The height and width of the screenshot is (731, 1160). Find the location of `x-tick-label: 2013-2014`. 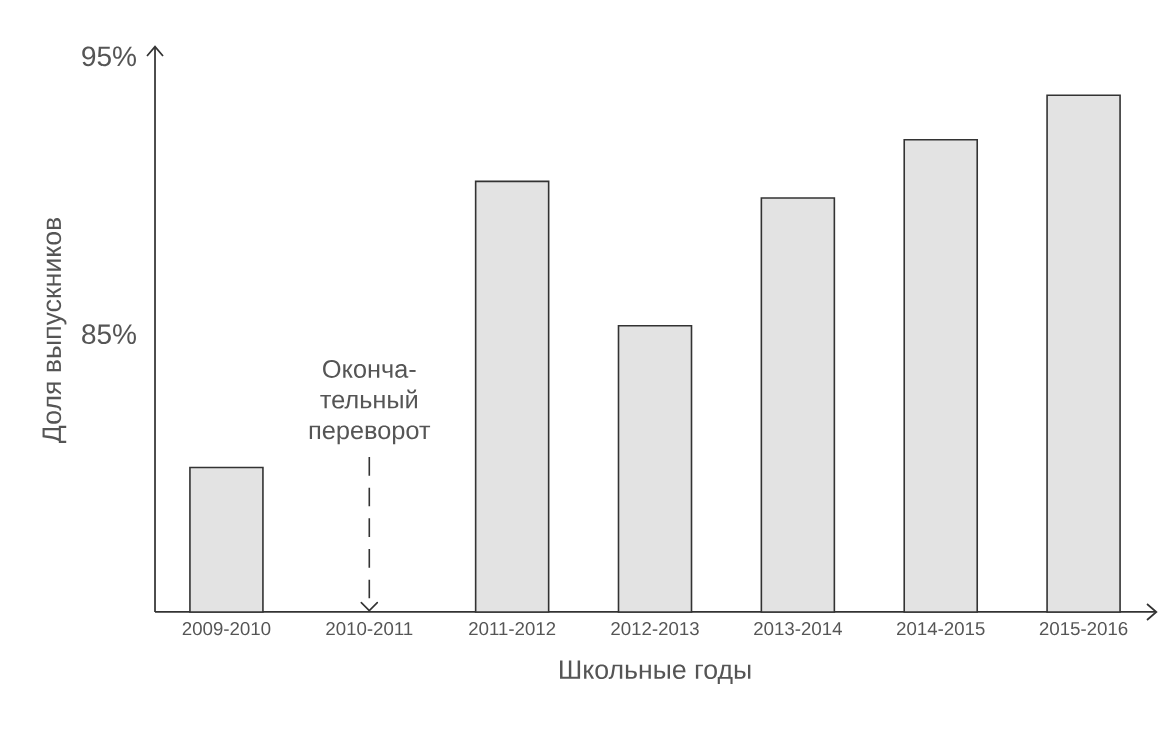

x-tick-label: 2013-2014 is located at coordinates (798, 629).